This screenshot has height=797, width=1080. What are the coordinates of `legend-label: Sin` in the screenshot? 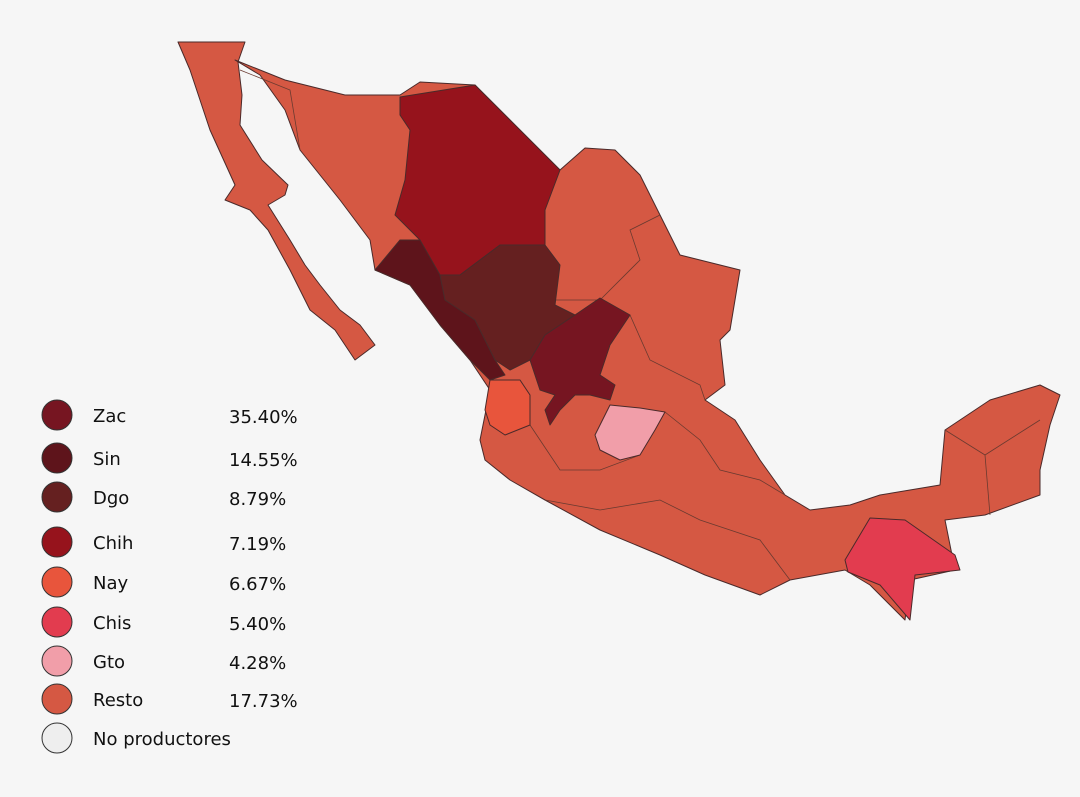 It's located at (107, 459).